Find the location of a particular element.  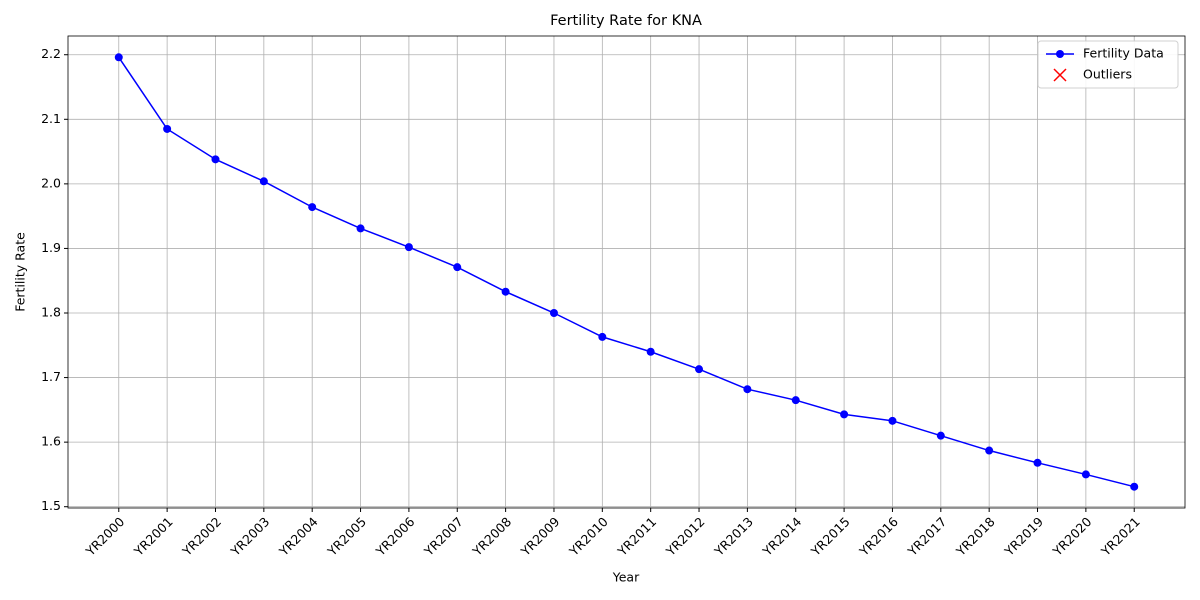

y-tick-label: 1.9 is located at coordinates (51, 247).